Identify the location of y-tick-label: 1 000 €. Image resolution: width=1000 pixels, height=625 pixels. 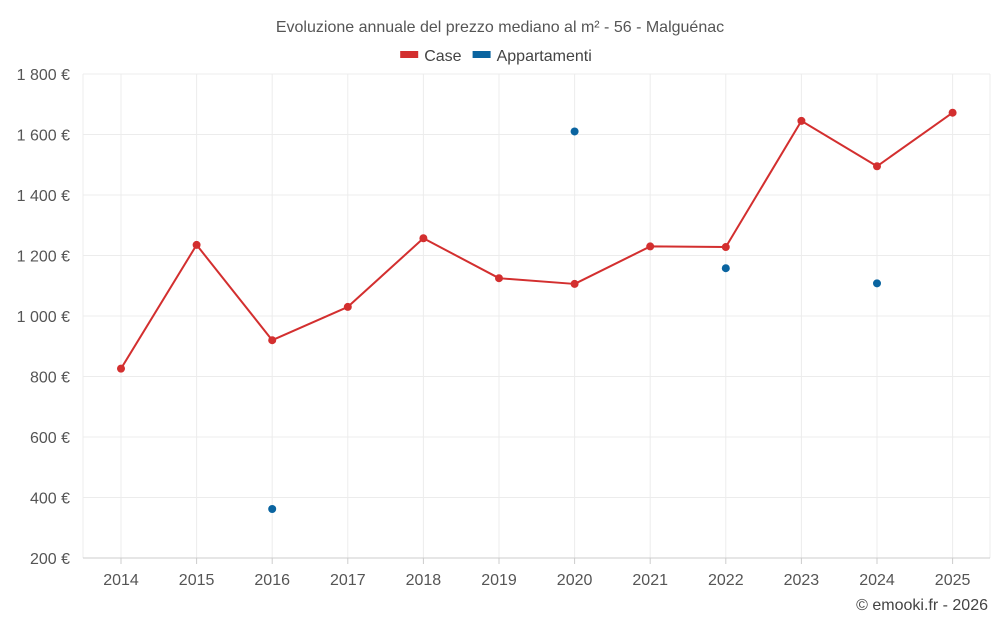
(43, 317).